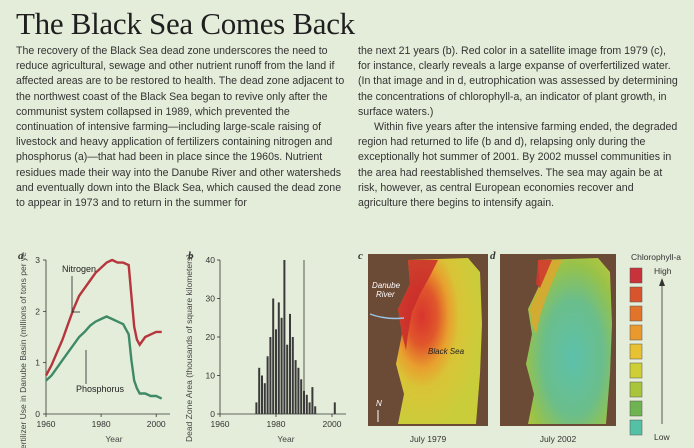 This screenshot has width=694, height=448. What do you see at coordinates (385, 294) in the screenshot?
I see `river-label: River` at bounding box center [385, 294].